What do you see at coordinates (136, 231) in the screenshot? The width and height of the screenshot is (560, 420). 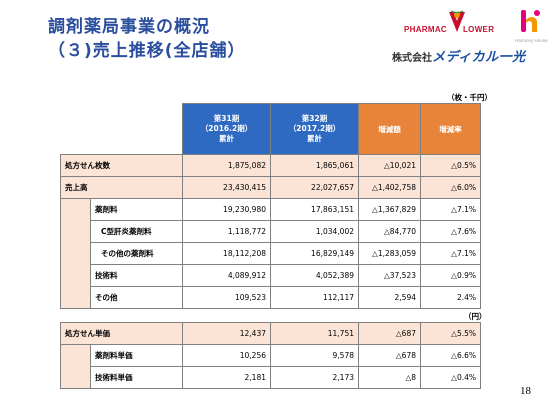 I see `row-label: C型肝炎薬剤料` at bounding box center [136, 231].